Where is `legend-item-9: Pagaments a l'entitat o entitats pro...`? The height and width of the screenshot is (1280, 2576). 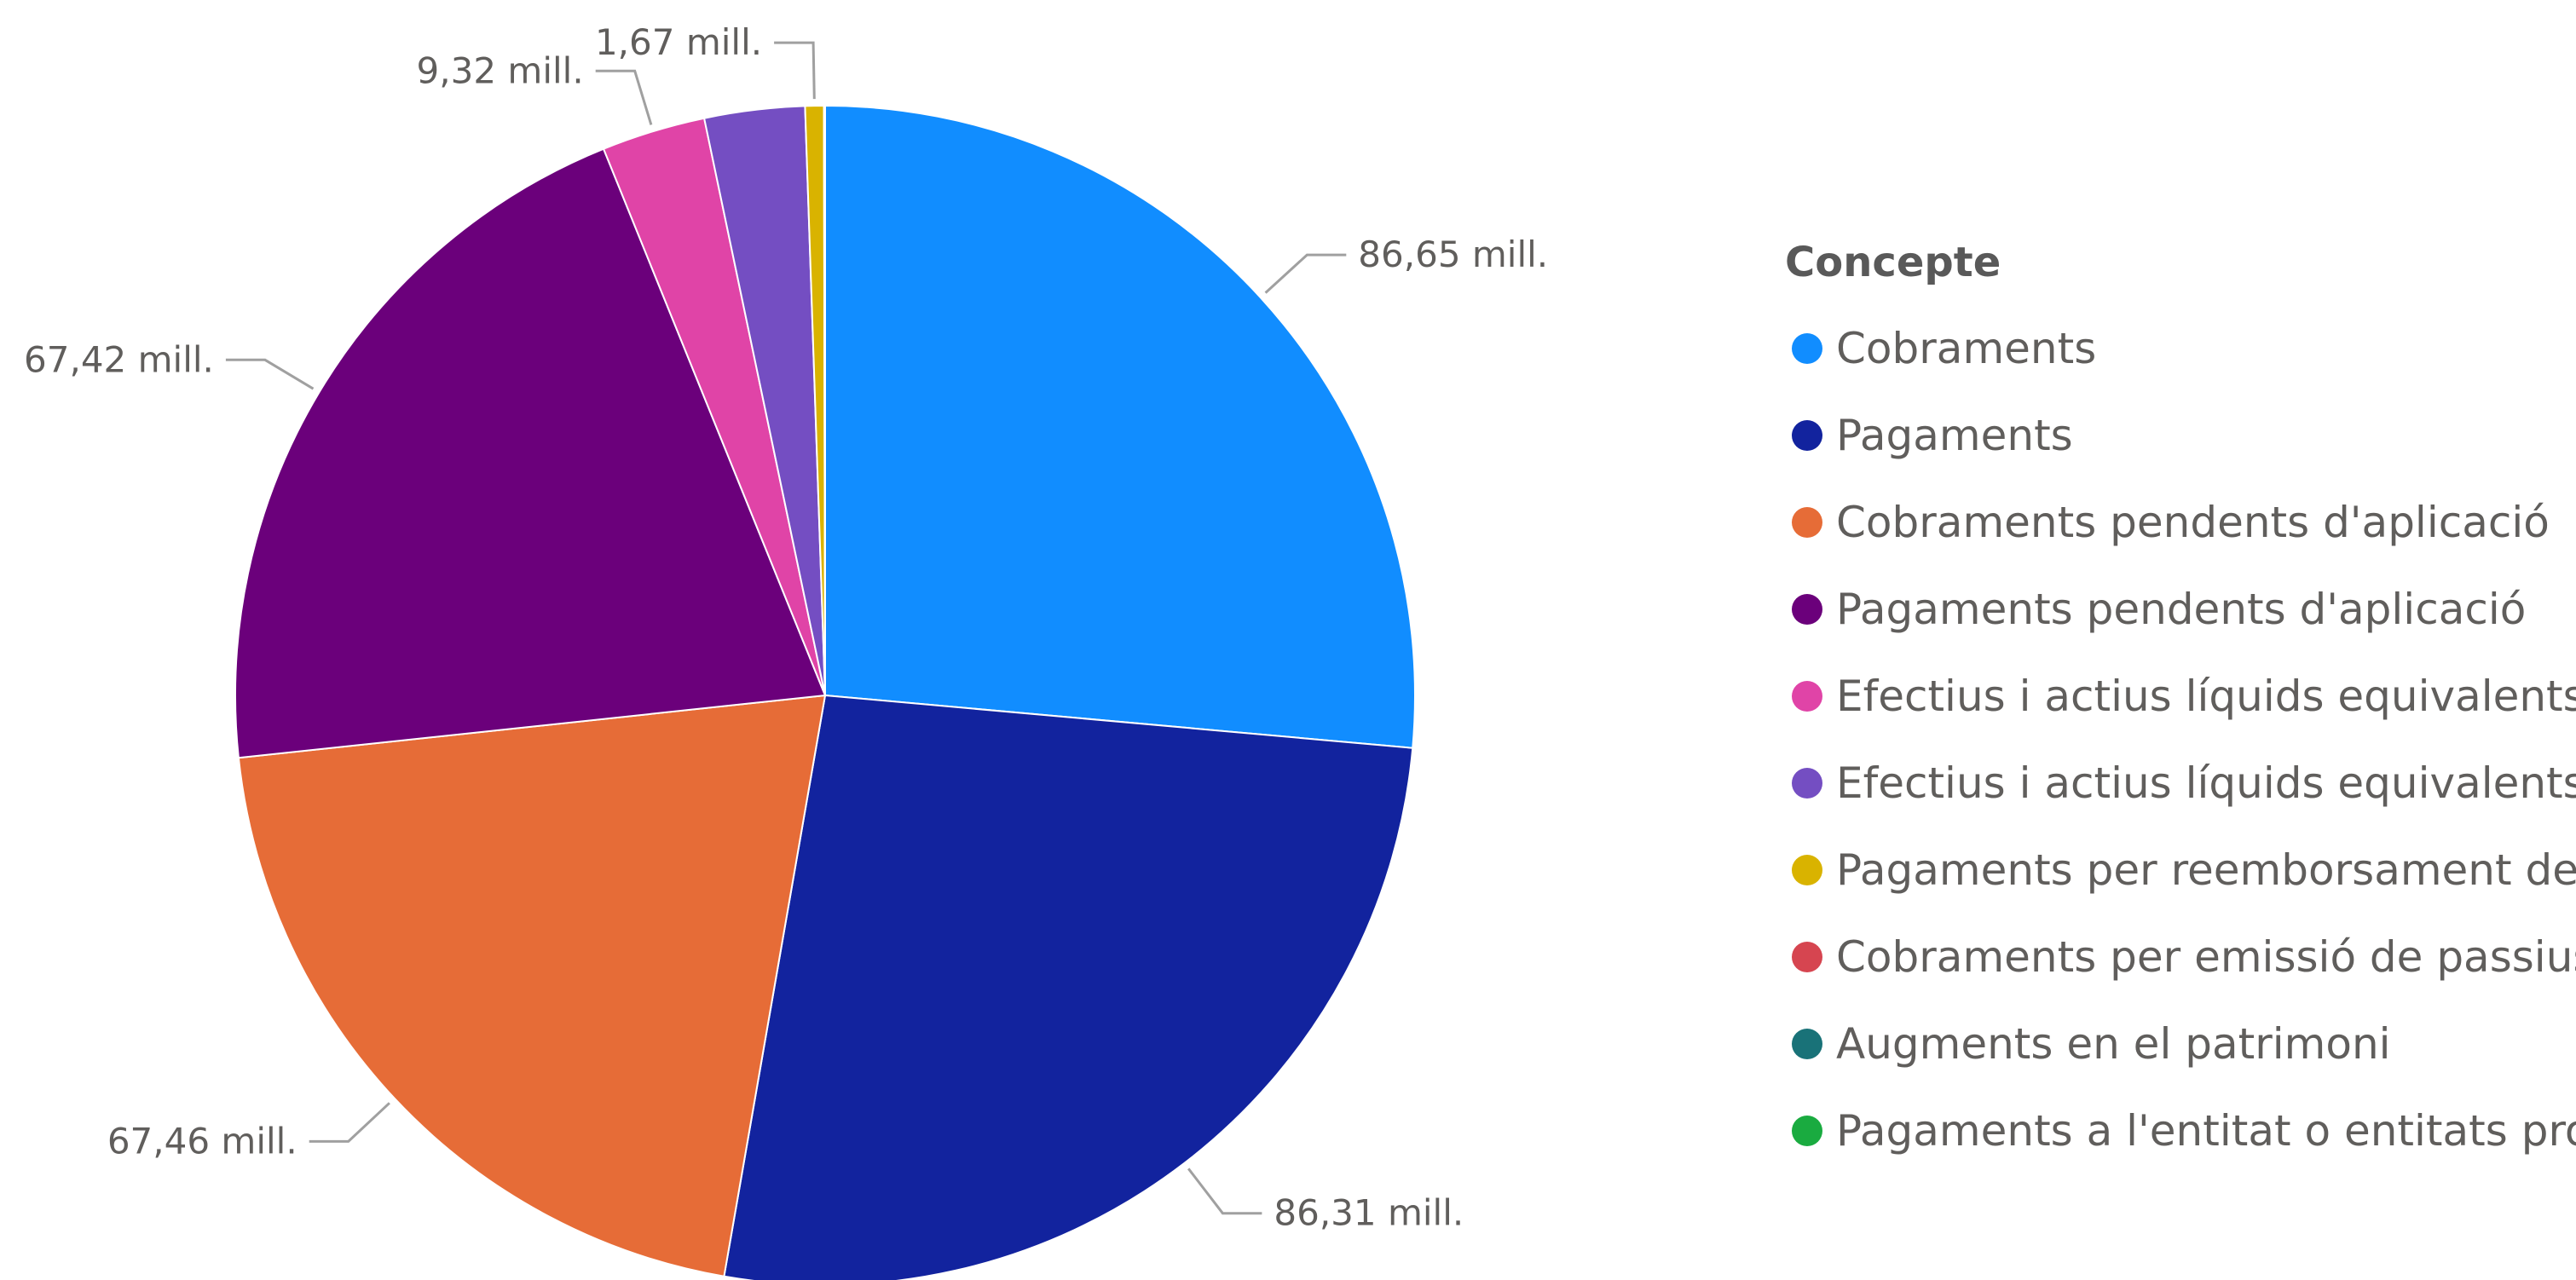
legend-item-9: Pagaments a l'entitat o entitats pro... is located at coordinates (2180, 1130).